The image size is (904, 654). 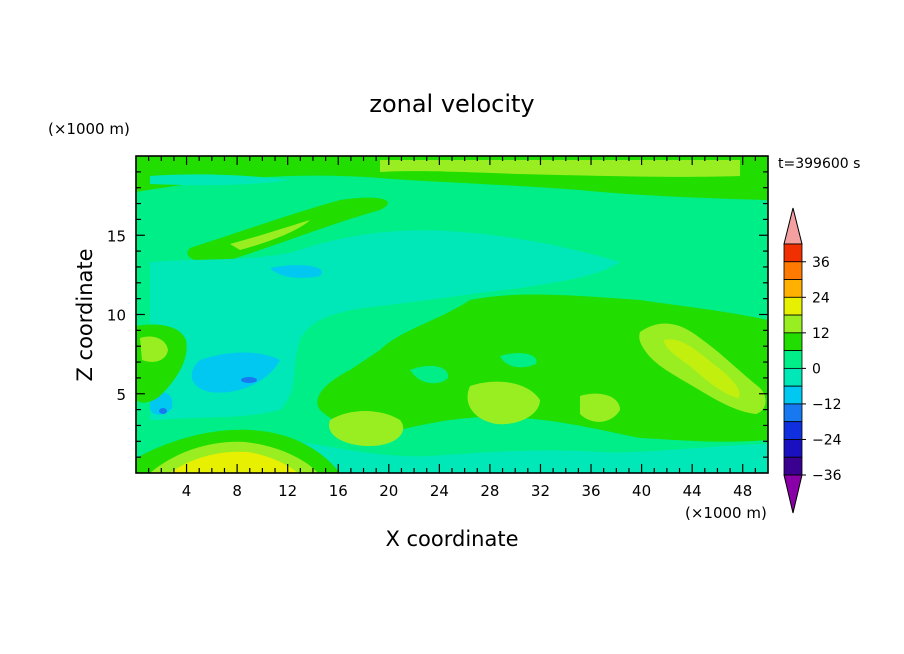 What do you see at coordinates (451, 539) in the screenshot?
I see `x-axis-label: X coordinate` at bounding box center [451, 539].